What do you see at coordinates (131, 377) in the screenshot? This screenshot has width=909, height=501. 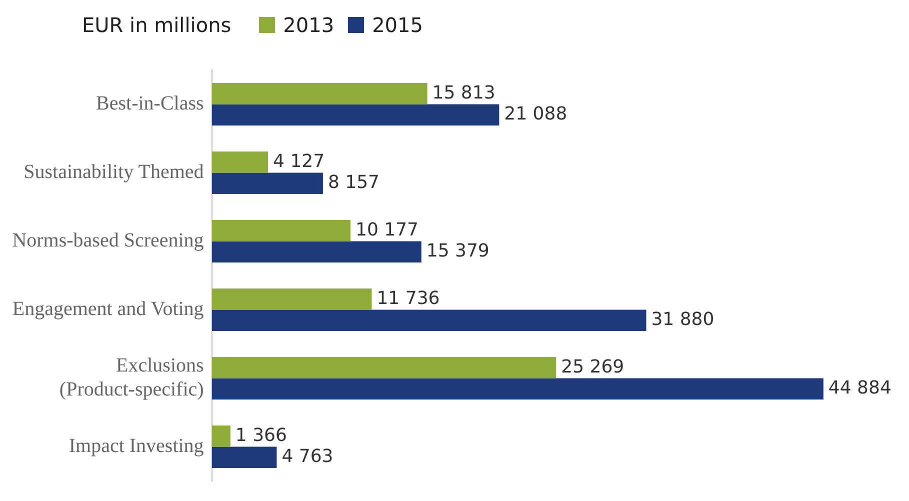 I see `y-tick-label: Exclusions (Product-specific)` at bounding box center [131, 377].